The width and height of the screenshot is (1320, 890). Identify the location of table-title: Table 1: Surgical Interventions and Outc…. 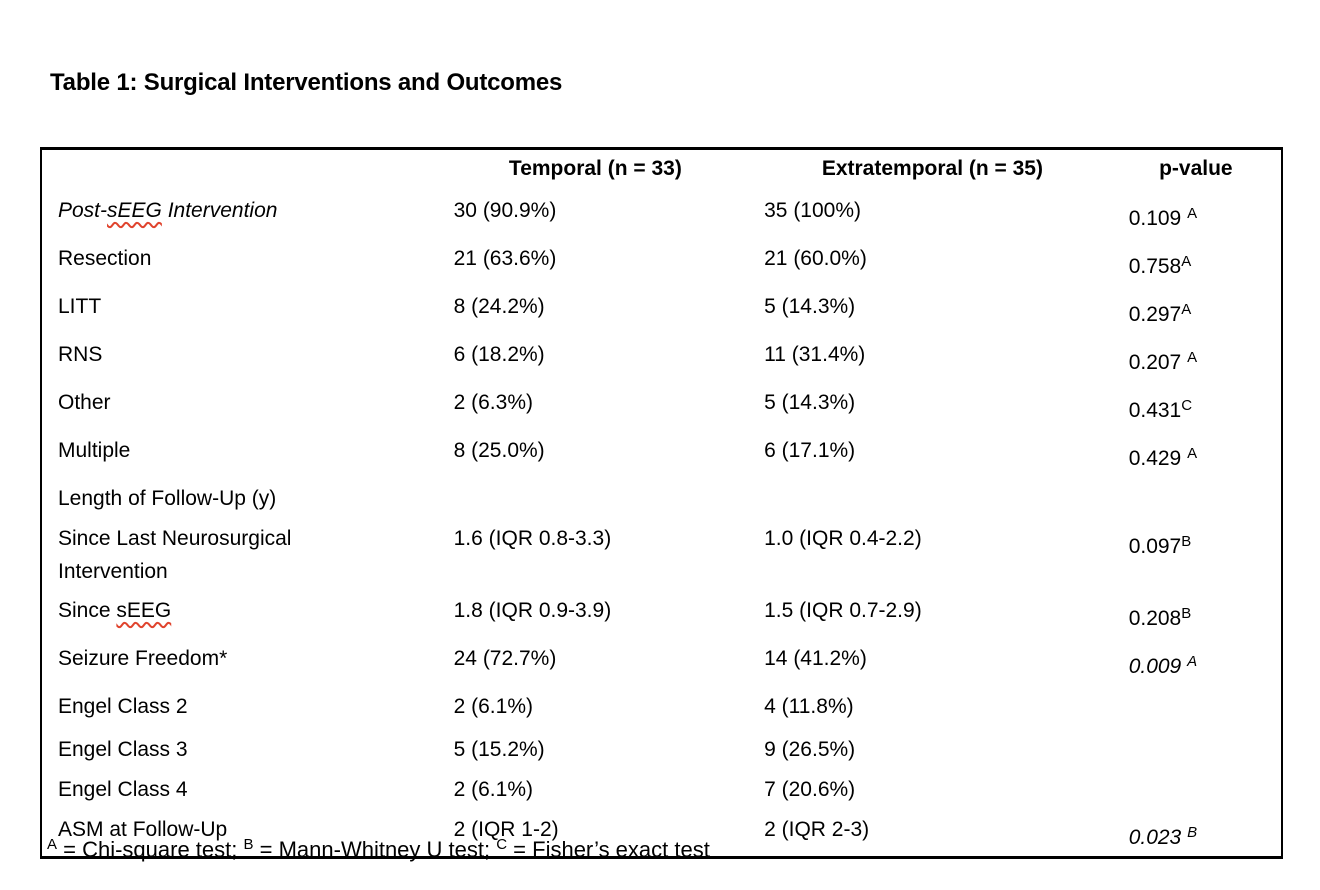
(306, 82).